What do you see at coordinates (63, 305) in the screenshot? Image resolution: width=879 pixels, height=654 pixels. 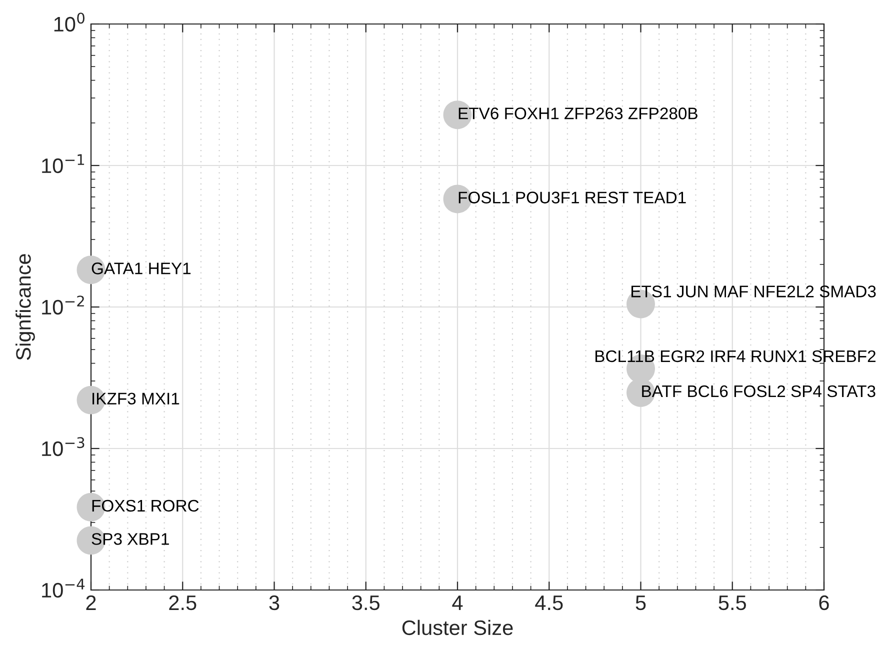 I see `y-tick-label: 10$^{−2}$` at bounding box center [63, 305].